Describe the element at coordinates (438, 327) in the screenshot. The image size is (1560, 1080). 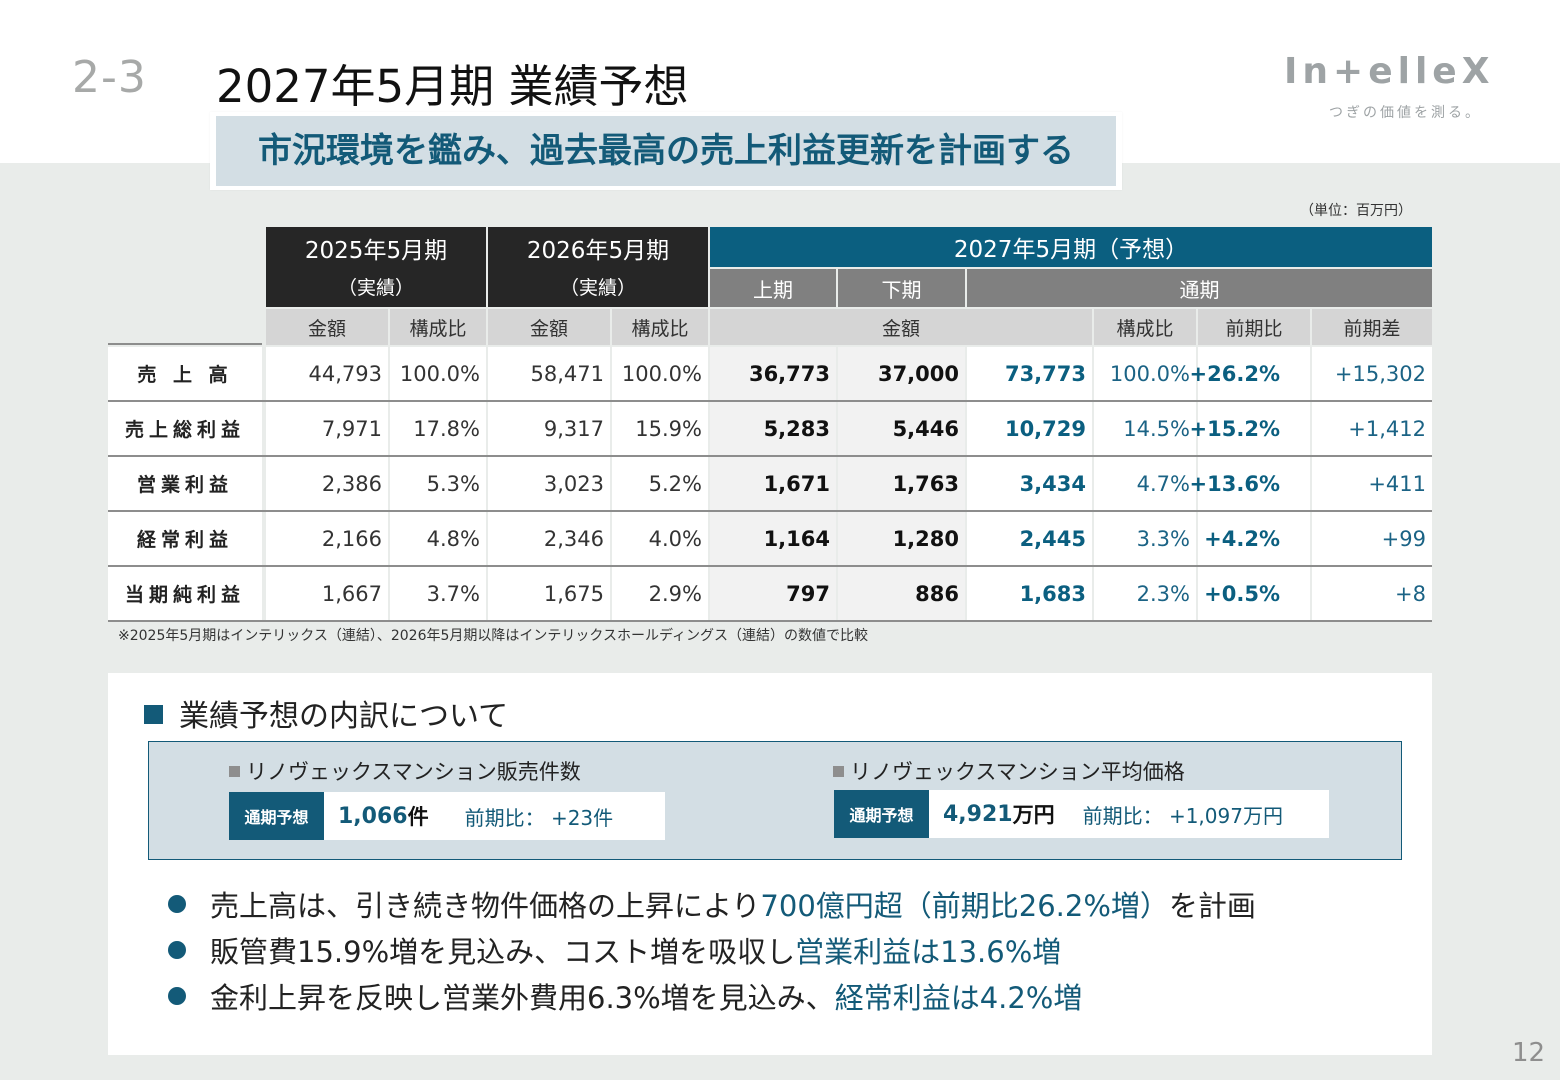
I see `header-2025-ratio: 構成比` at that location.